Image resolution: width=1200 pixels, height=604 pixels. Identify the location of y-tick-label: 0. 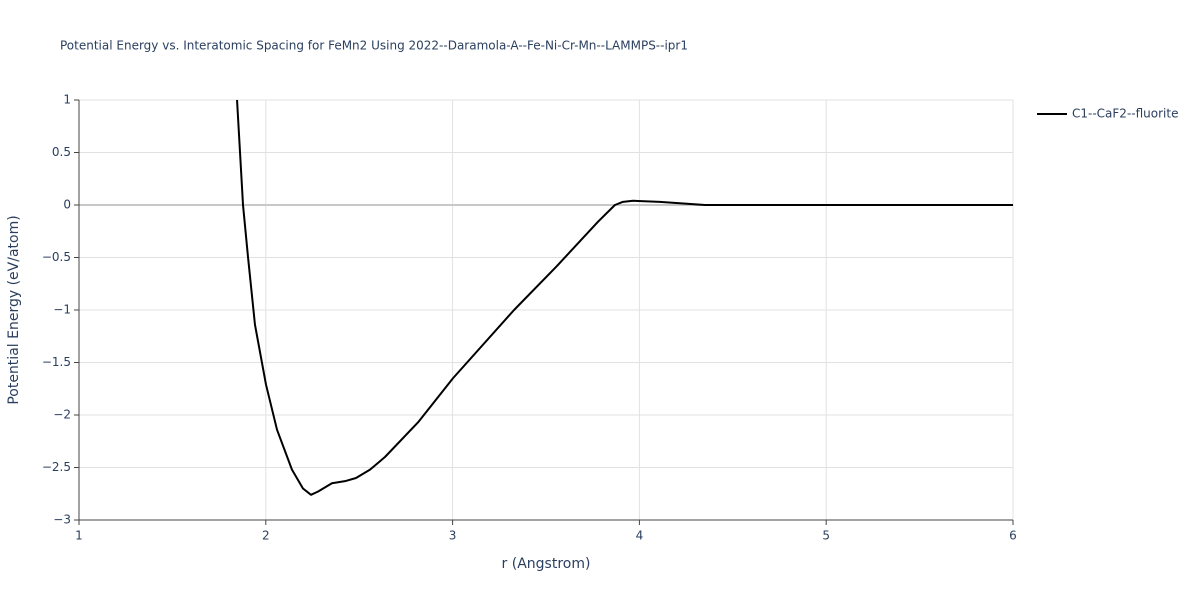
(67, 205).